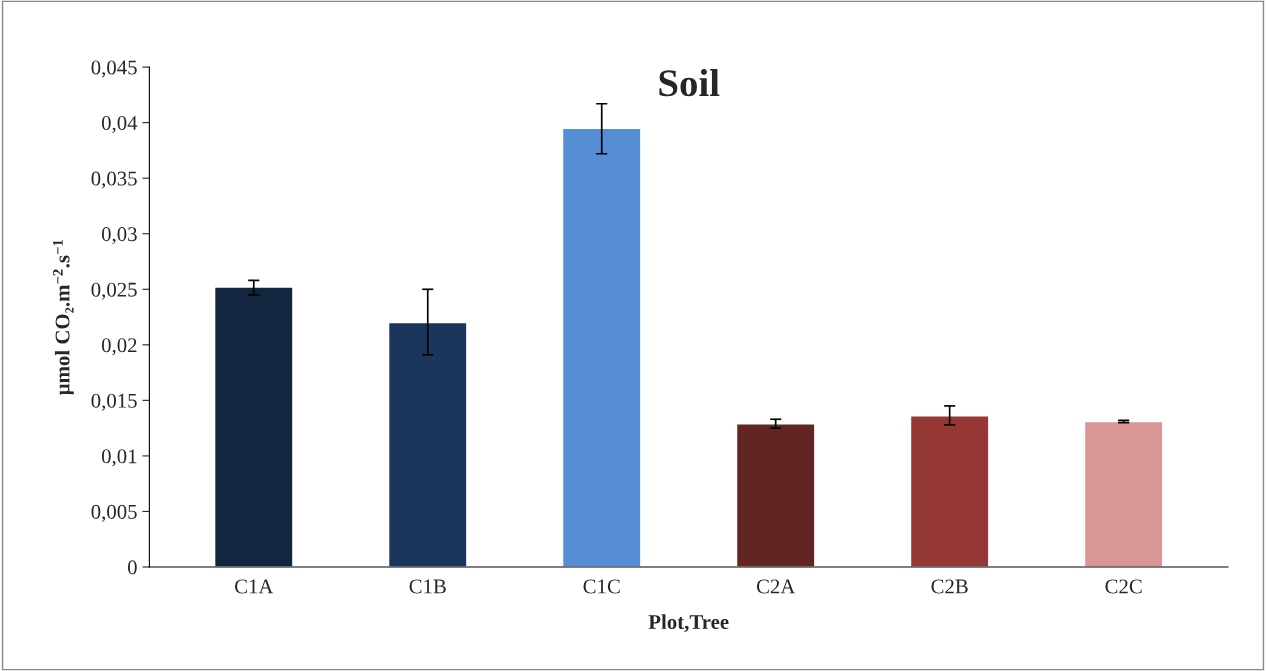 This screenshot has height=671, width=1266. What do you see at coordinates (119, 347) in the screenshot?
I see `y-tick-label: 0,02` at bounding box center [119, 347].